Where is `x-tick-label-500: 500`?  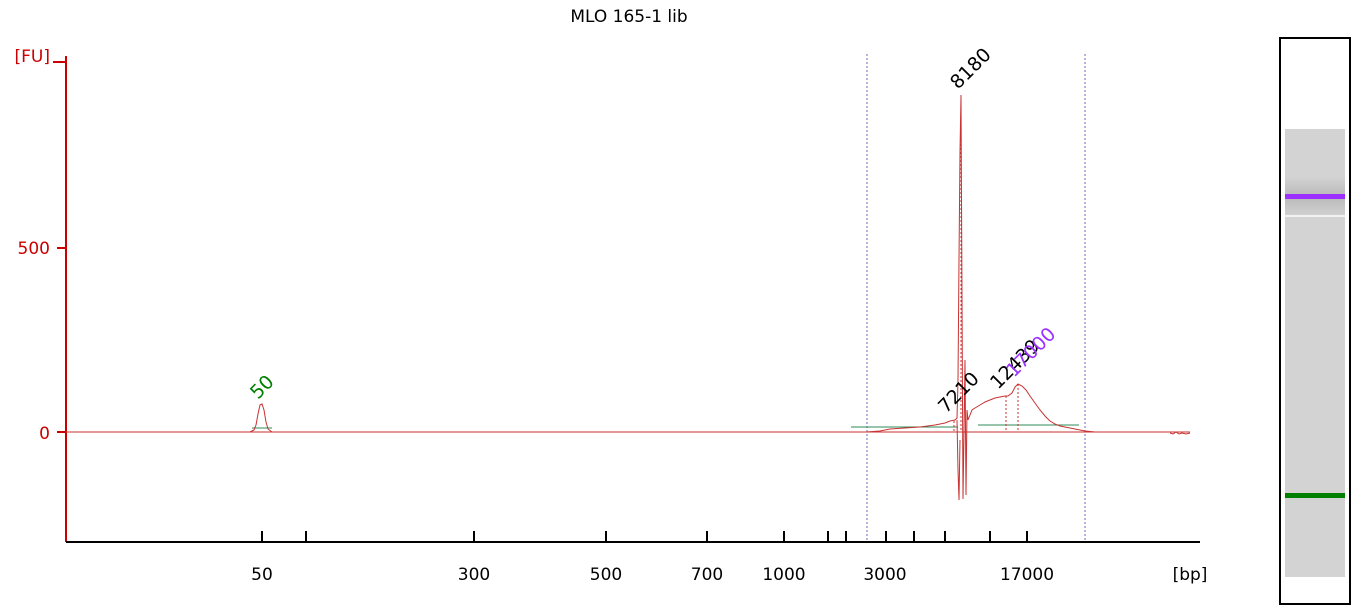 x-tick-label-500: 500 is located at coordinates (606, 575).